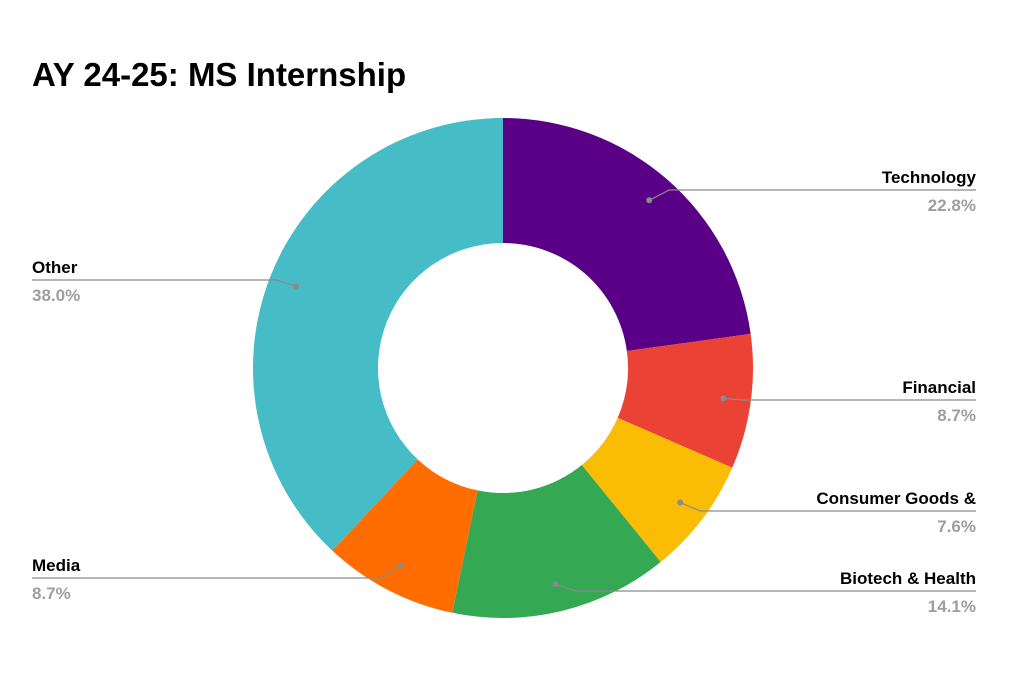 The width and height of the screenshot is (1024, 678). I want to click on leader-line-consumer-goods, so click(827, 506).